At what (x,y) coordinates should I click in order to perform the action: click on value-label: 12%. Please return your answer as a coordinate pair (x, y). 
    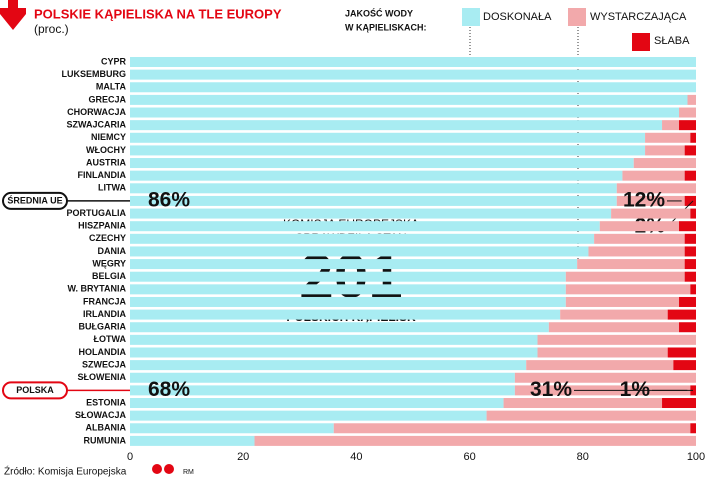
    Looking at the image, I should click on (644, 199).